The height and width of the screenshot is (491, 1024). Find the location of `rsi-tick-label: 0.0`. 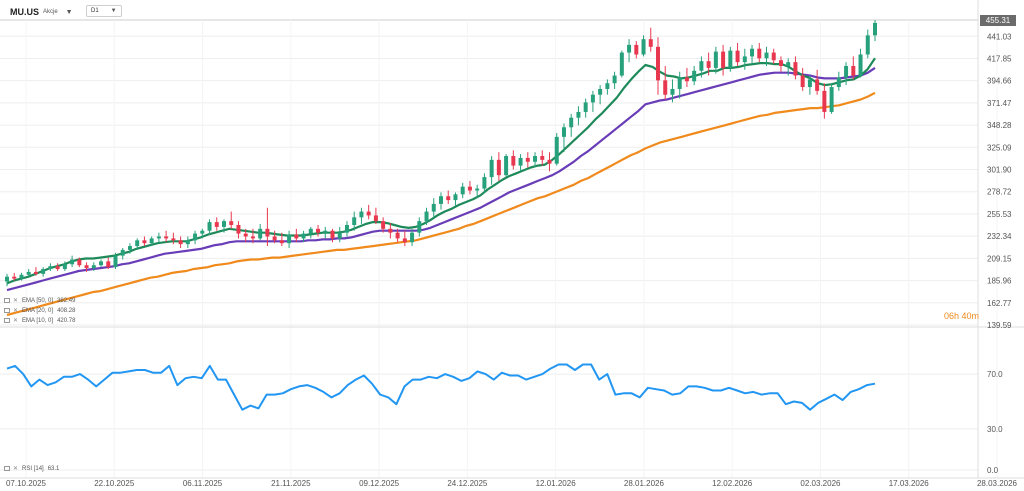

rsi-tick-label: 0.0 is located at coordinates (993, 470).